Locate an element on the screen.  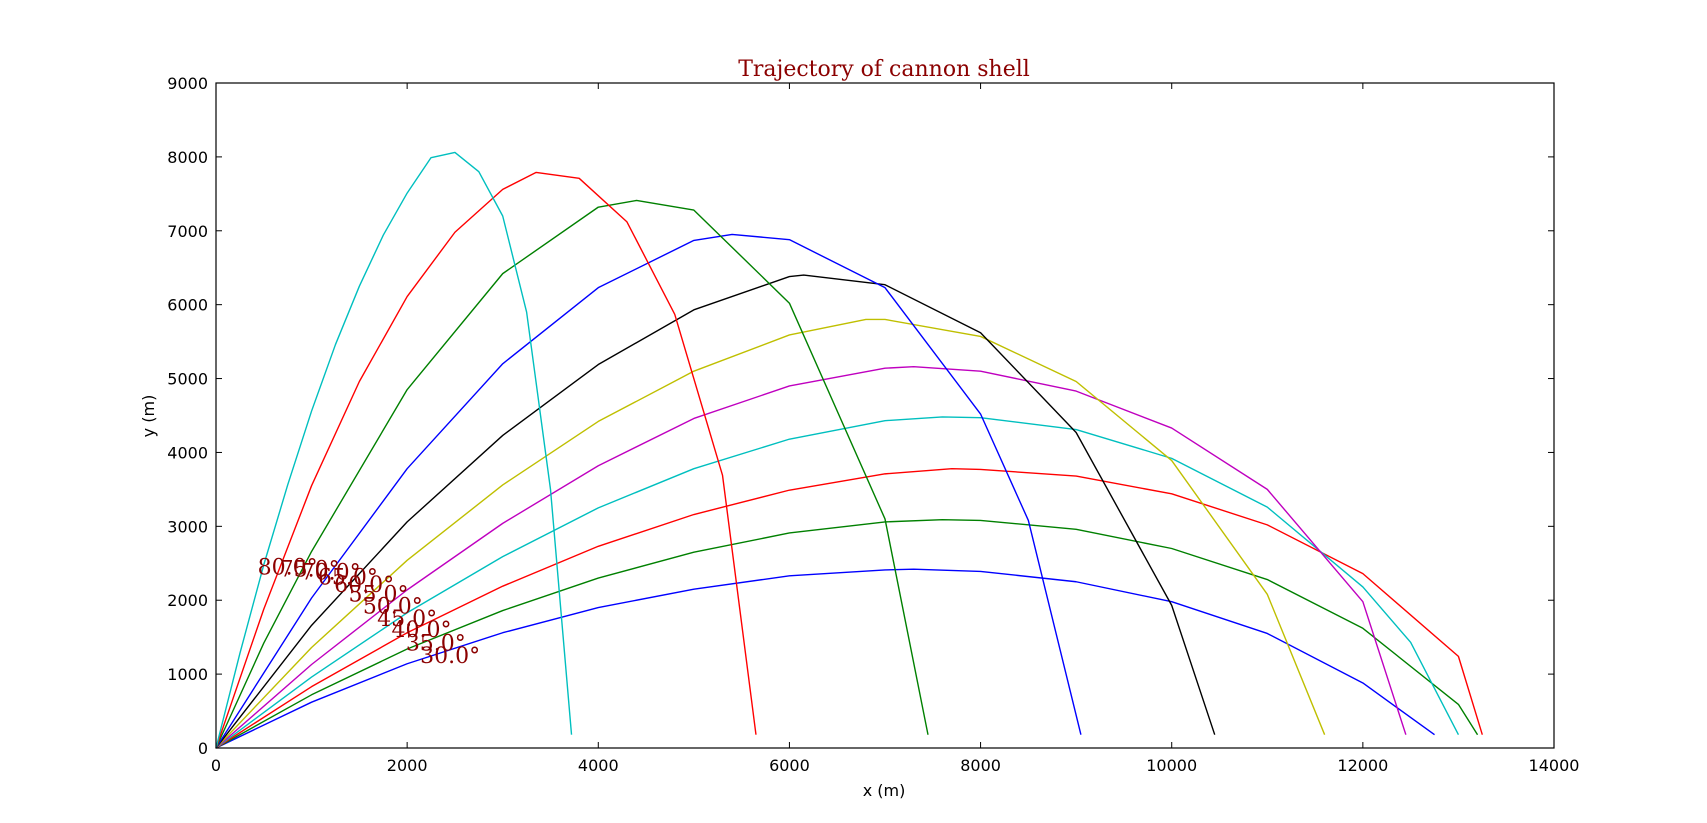
x-tick-label-6: 12000 is located at coordinates (1362, 765).